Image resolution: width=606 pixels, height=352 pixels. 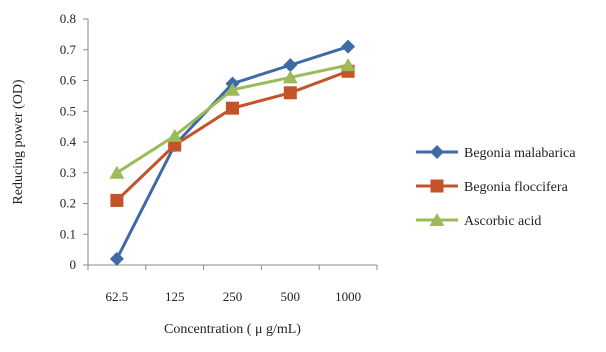 I want to click on x-axis-label: Concentration ( μ g/mL), so click(x=232, y=329).